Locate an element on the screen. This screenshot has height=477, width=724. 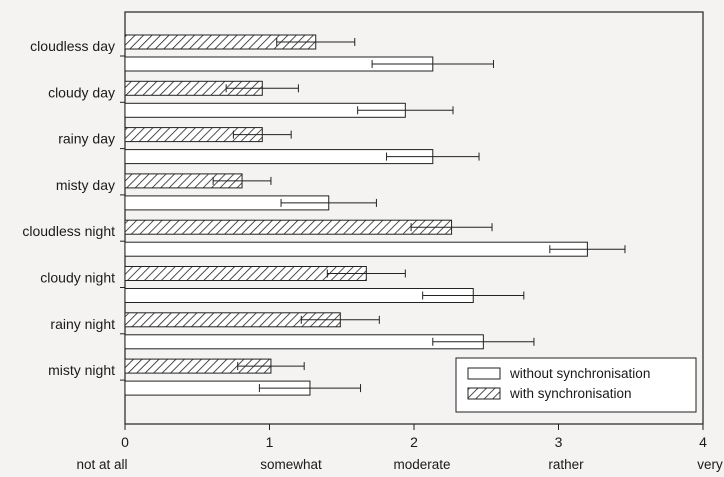
scale-label: very is located at coordinates (710, 464).